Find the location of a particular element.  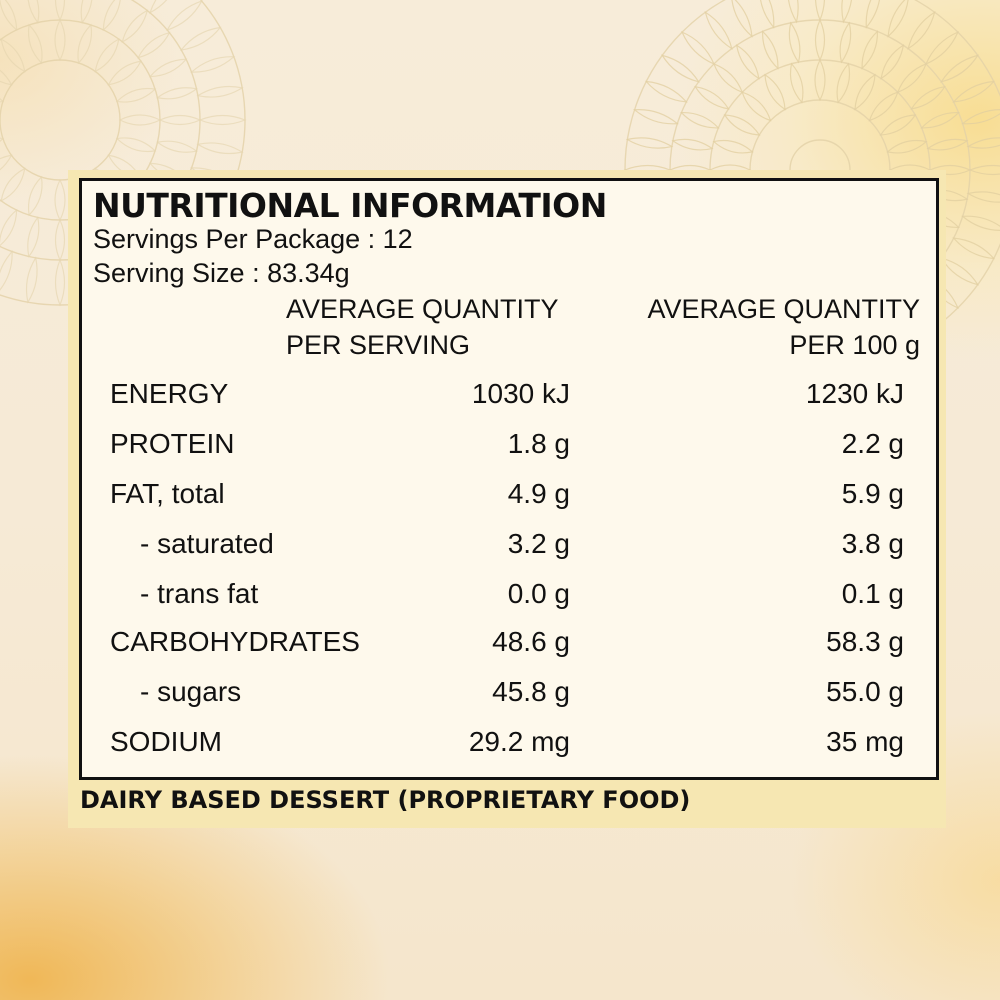

nutrient-row-sodium: SODIUM 29.2 mg 35 mg is located at coordinates (500, 746).